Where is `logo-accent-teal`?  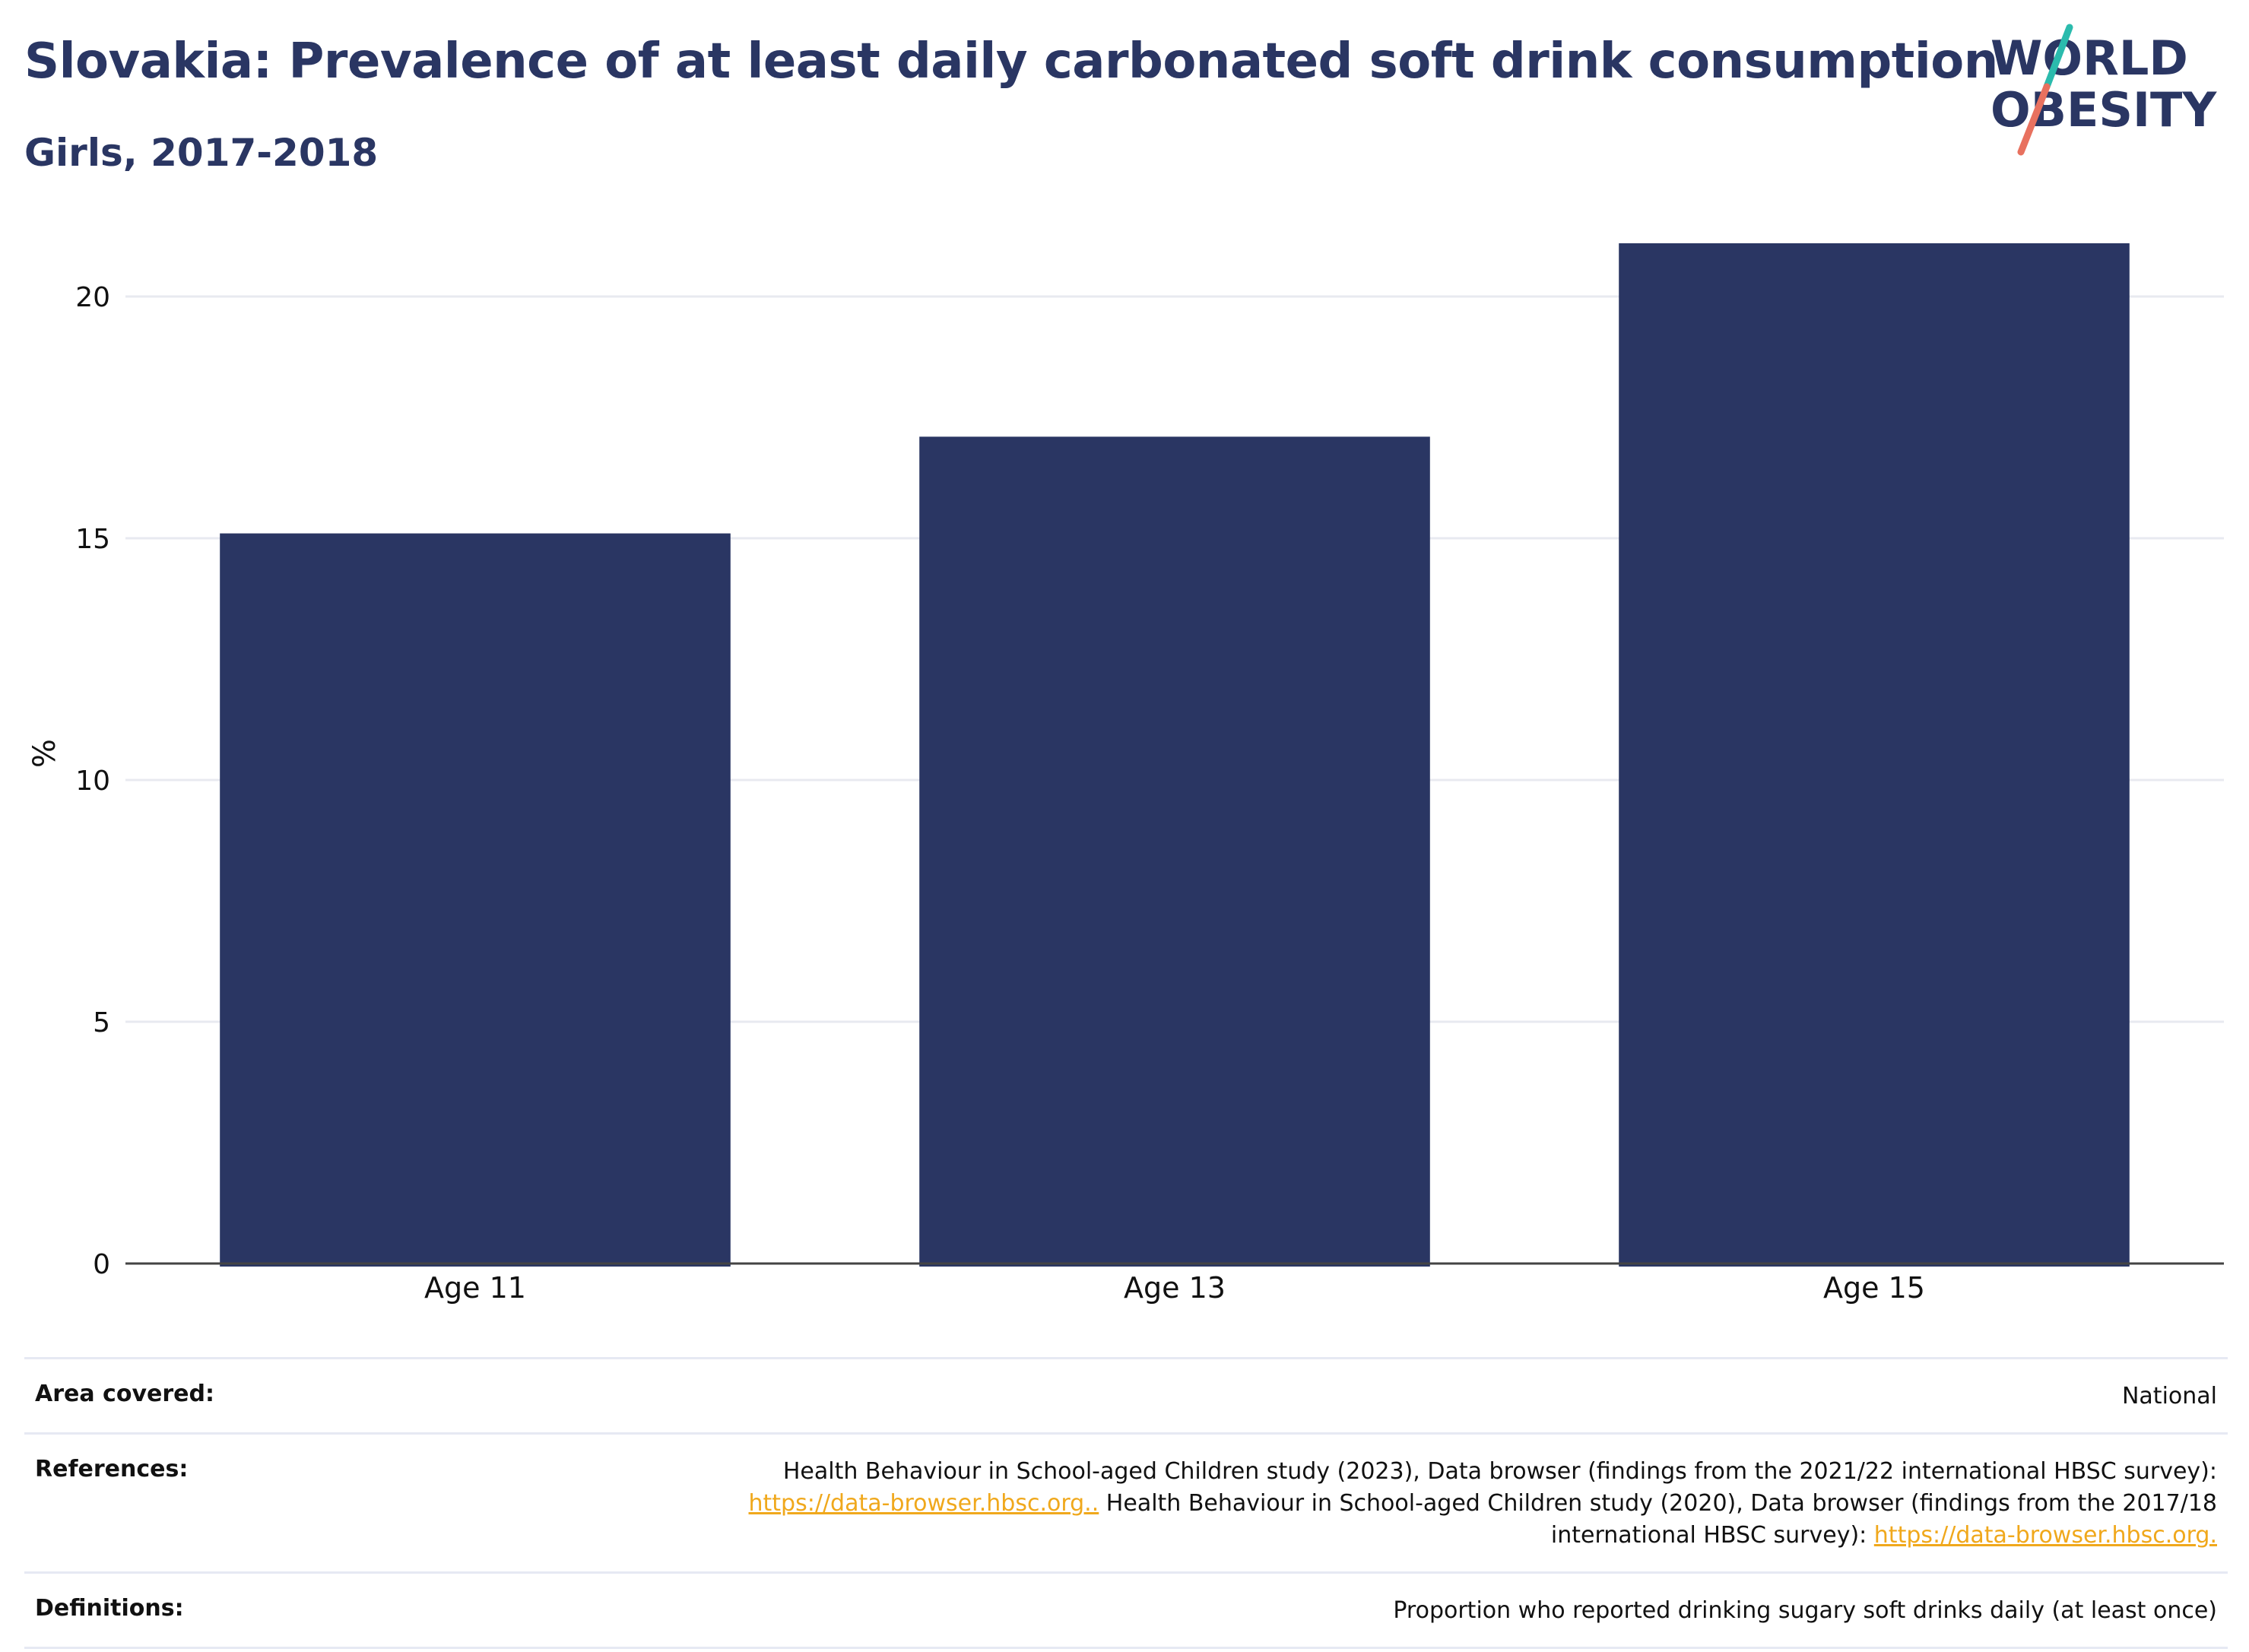
logo-accent-teal is located at coordinates (2058, 57).